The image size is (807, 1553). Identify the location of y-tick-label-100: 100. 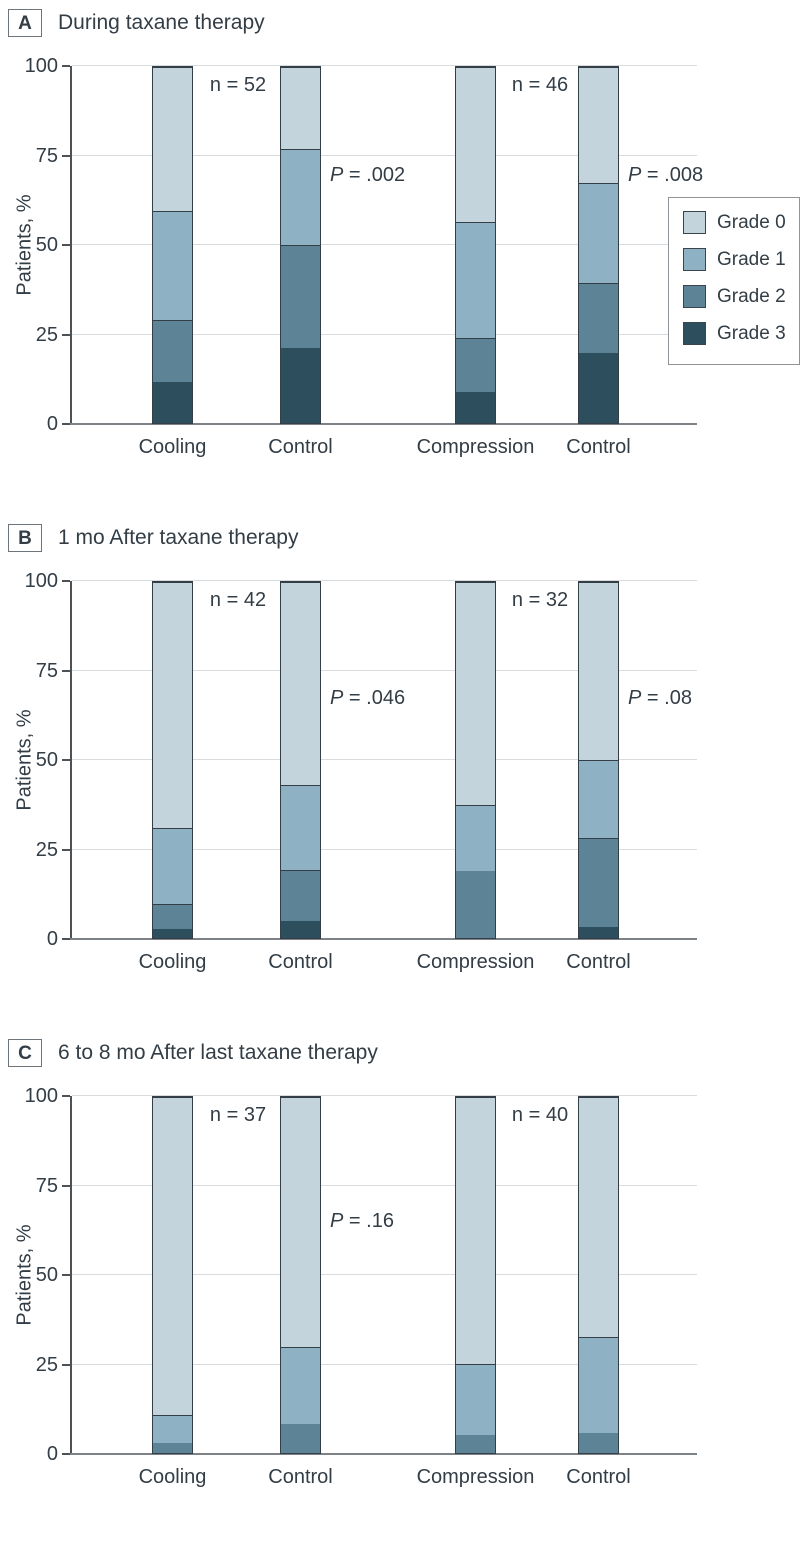
(41, 66).